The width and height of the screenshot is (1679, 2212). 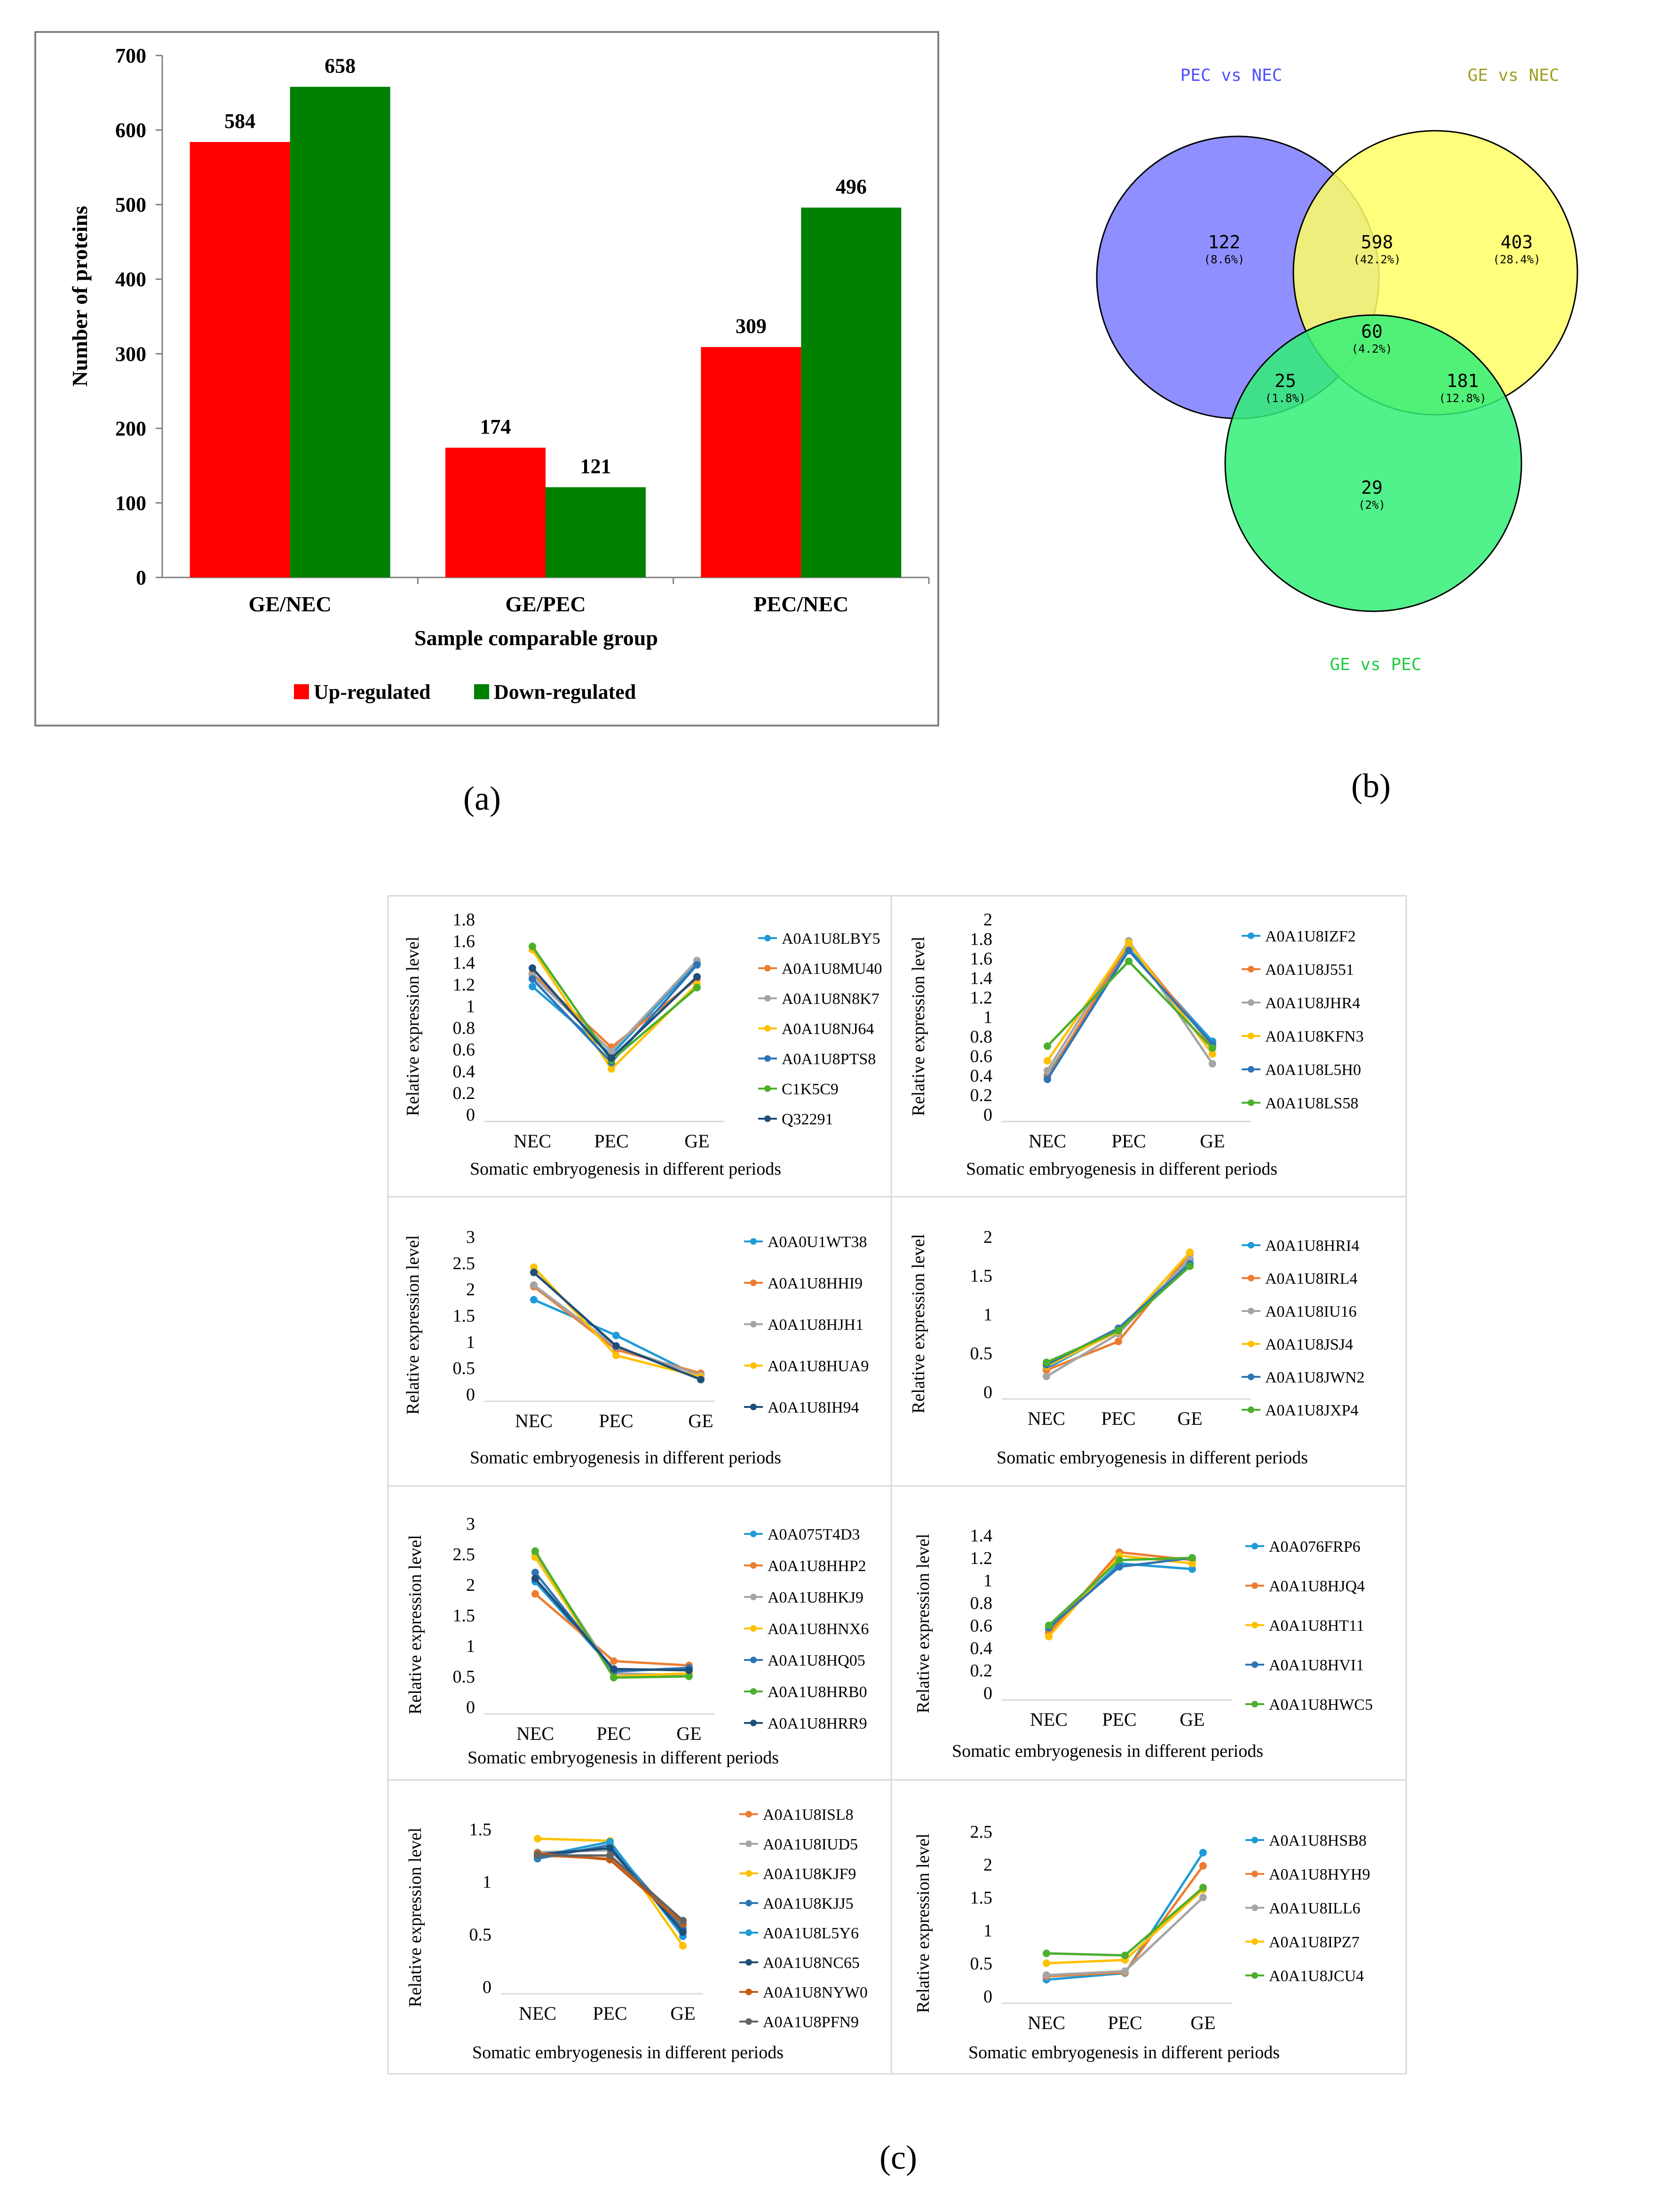 What do you see at coordinates (815, 1283) in the screenshot?
I see `legend-label: A0A1U8HHI9` at bounding box center [815, 1283].